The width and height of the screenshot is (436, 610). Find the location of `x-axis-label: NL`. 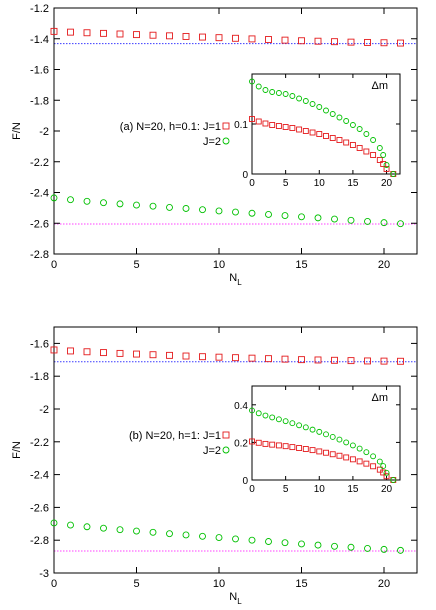

x-axis-label: NL is located at coordinates (235, 598).